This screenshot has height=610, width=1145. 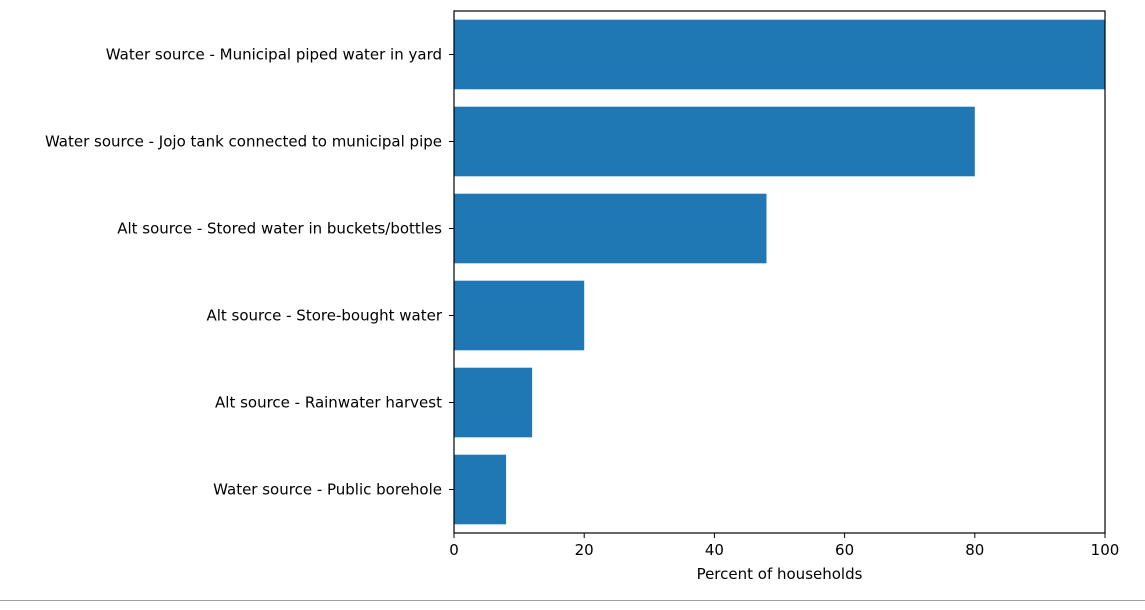 I want to click on x-tick-label-2: 40, so click(x=714, y=550).